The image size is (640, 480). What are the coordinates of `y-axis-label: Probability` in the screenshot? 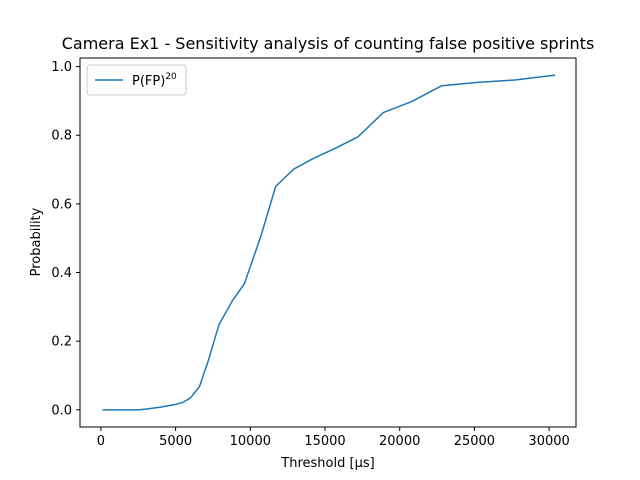 It's located at (36, 241).